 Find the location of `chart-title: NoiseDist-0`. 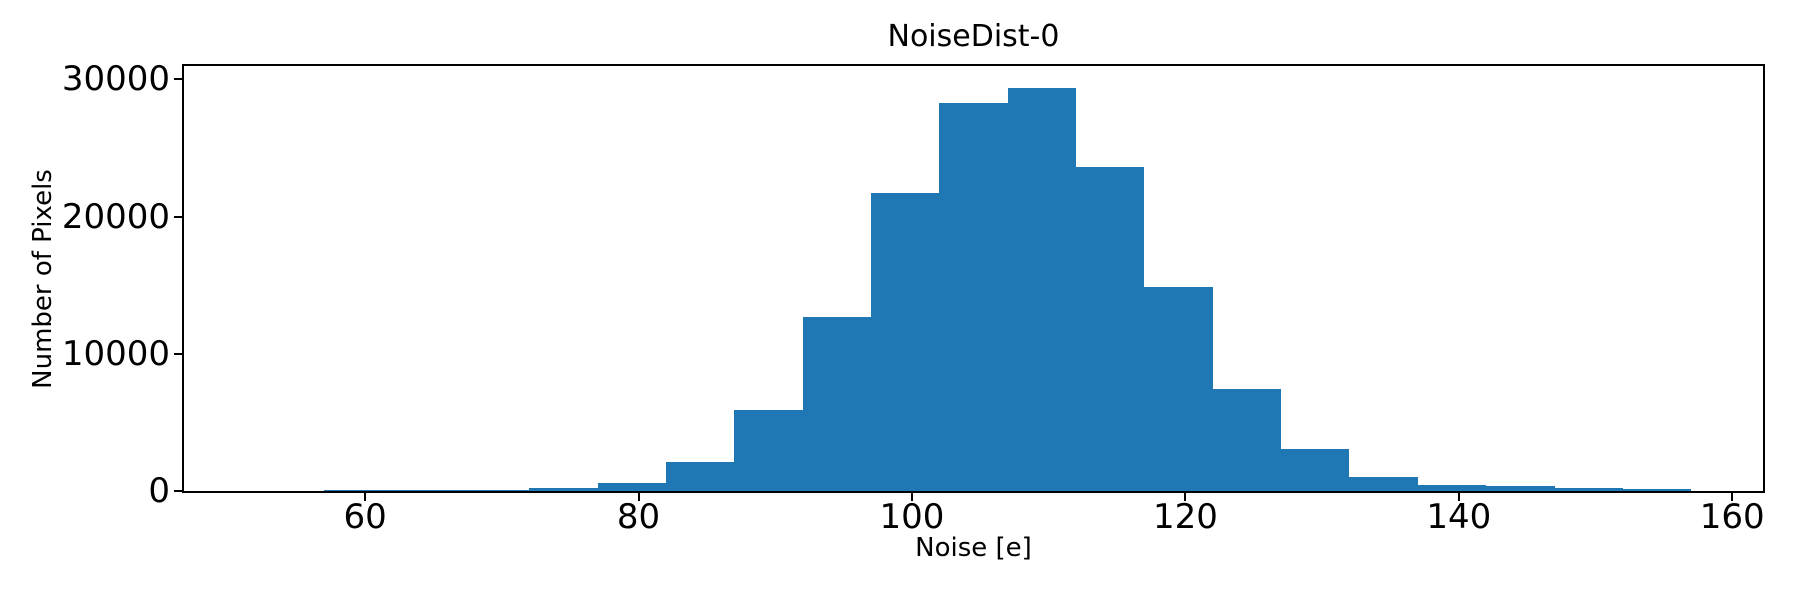

chart-title: NoiseDist-0 is located at coordinates (973, 36).